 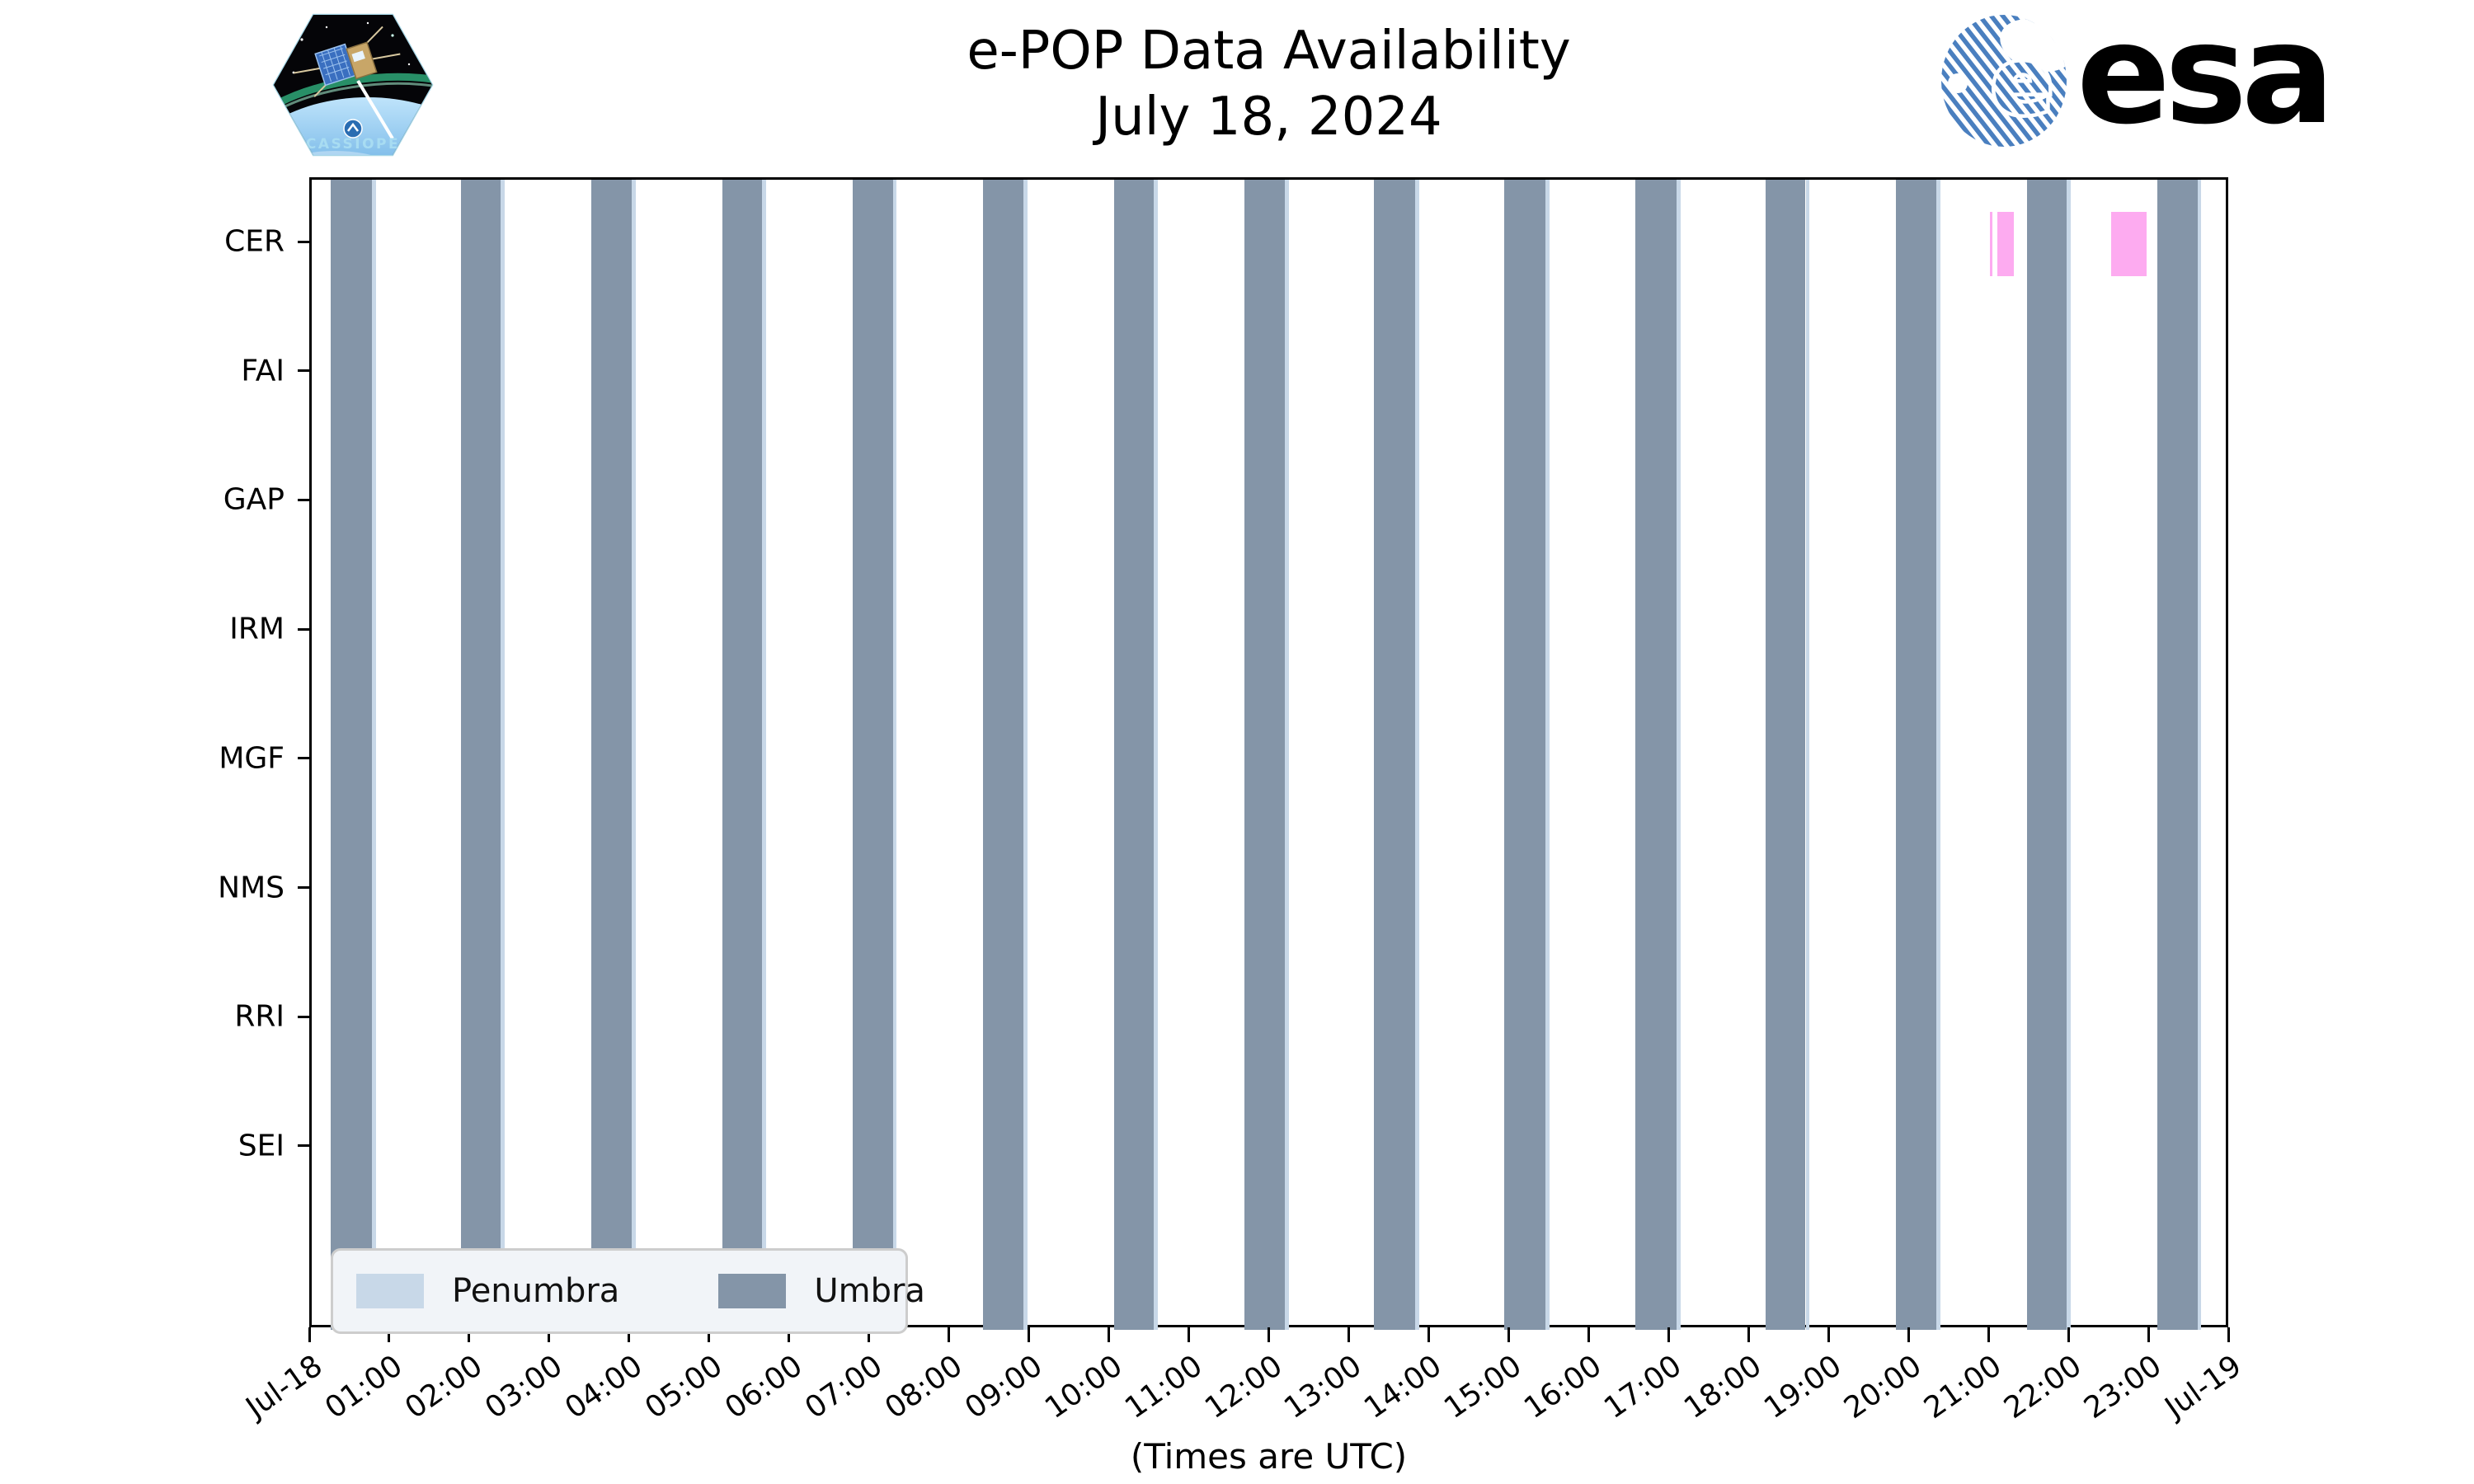 What do you see at coordinates (347, 62) in the screenshot?
I see `patch-satellite` at bounding box center [347, 62].